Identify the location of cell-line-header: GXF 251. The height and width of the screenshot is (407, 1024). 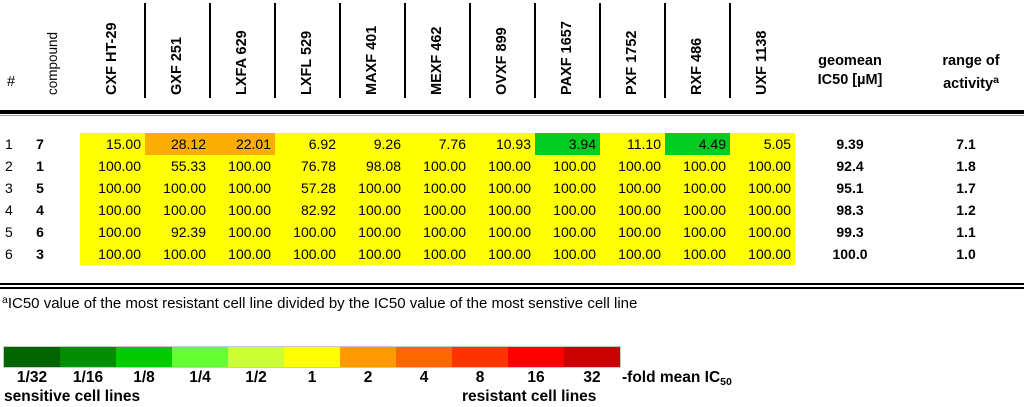
(177, 65).